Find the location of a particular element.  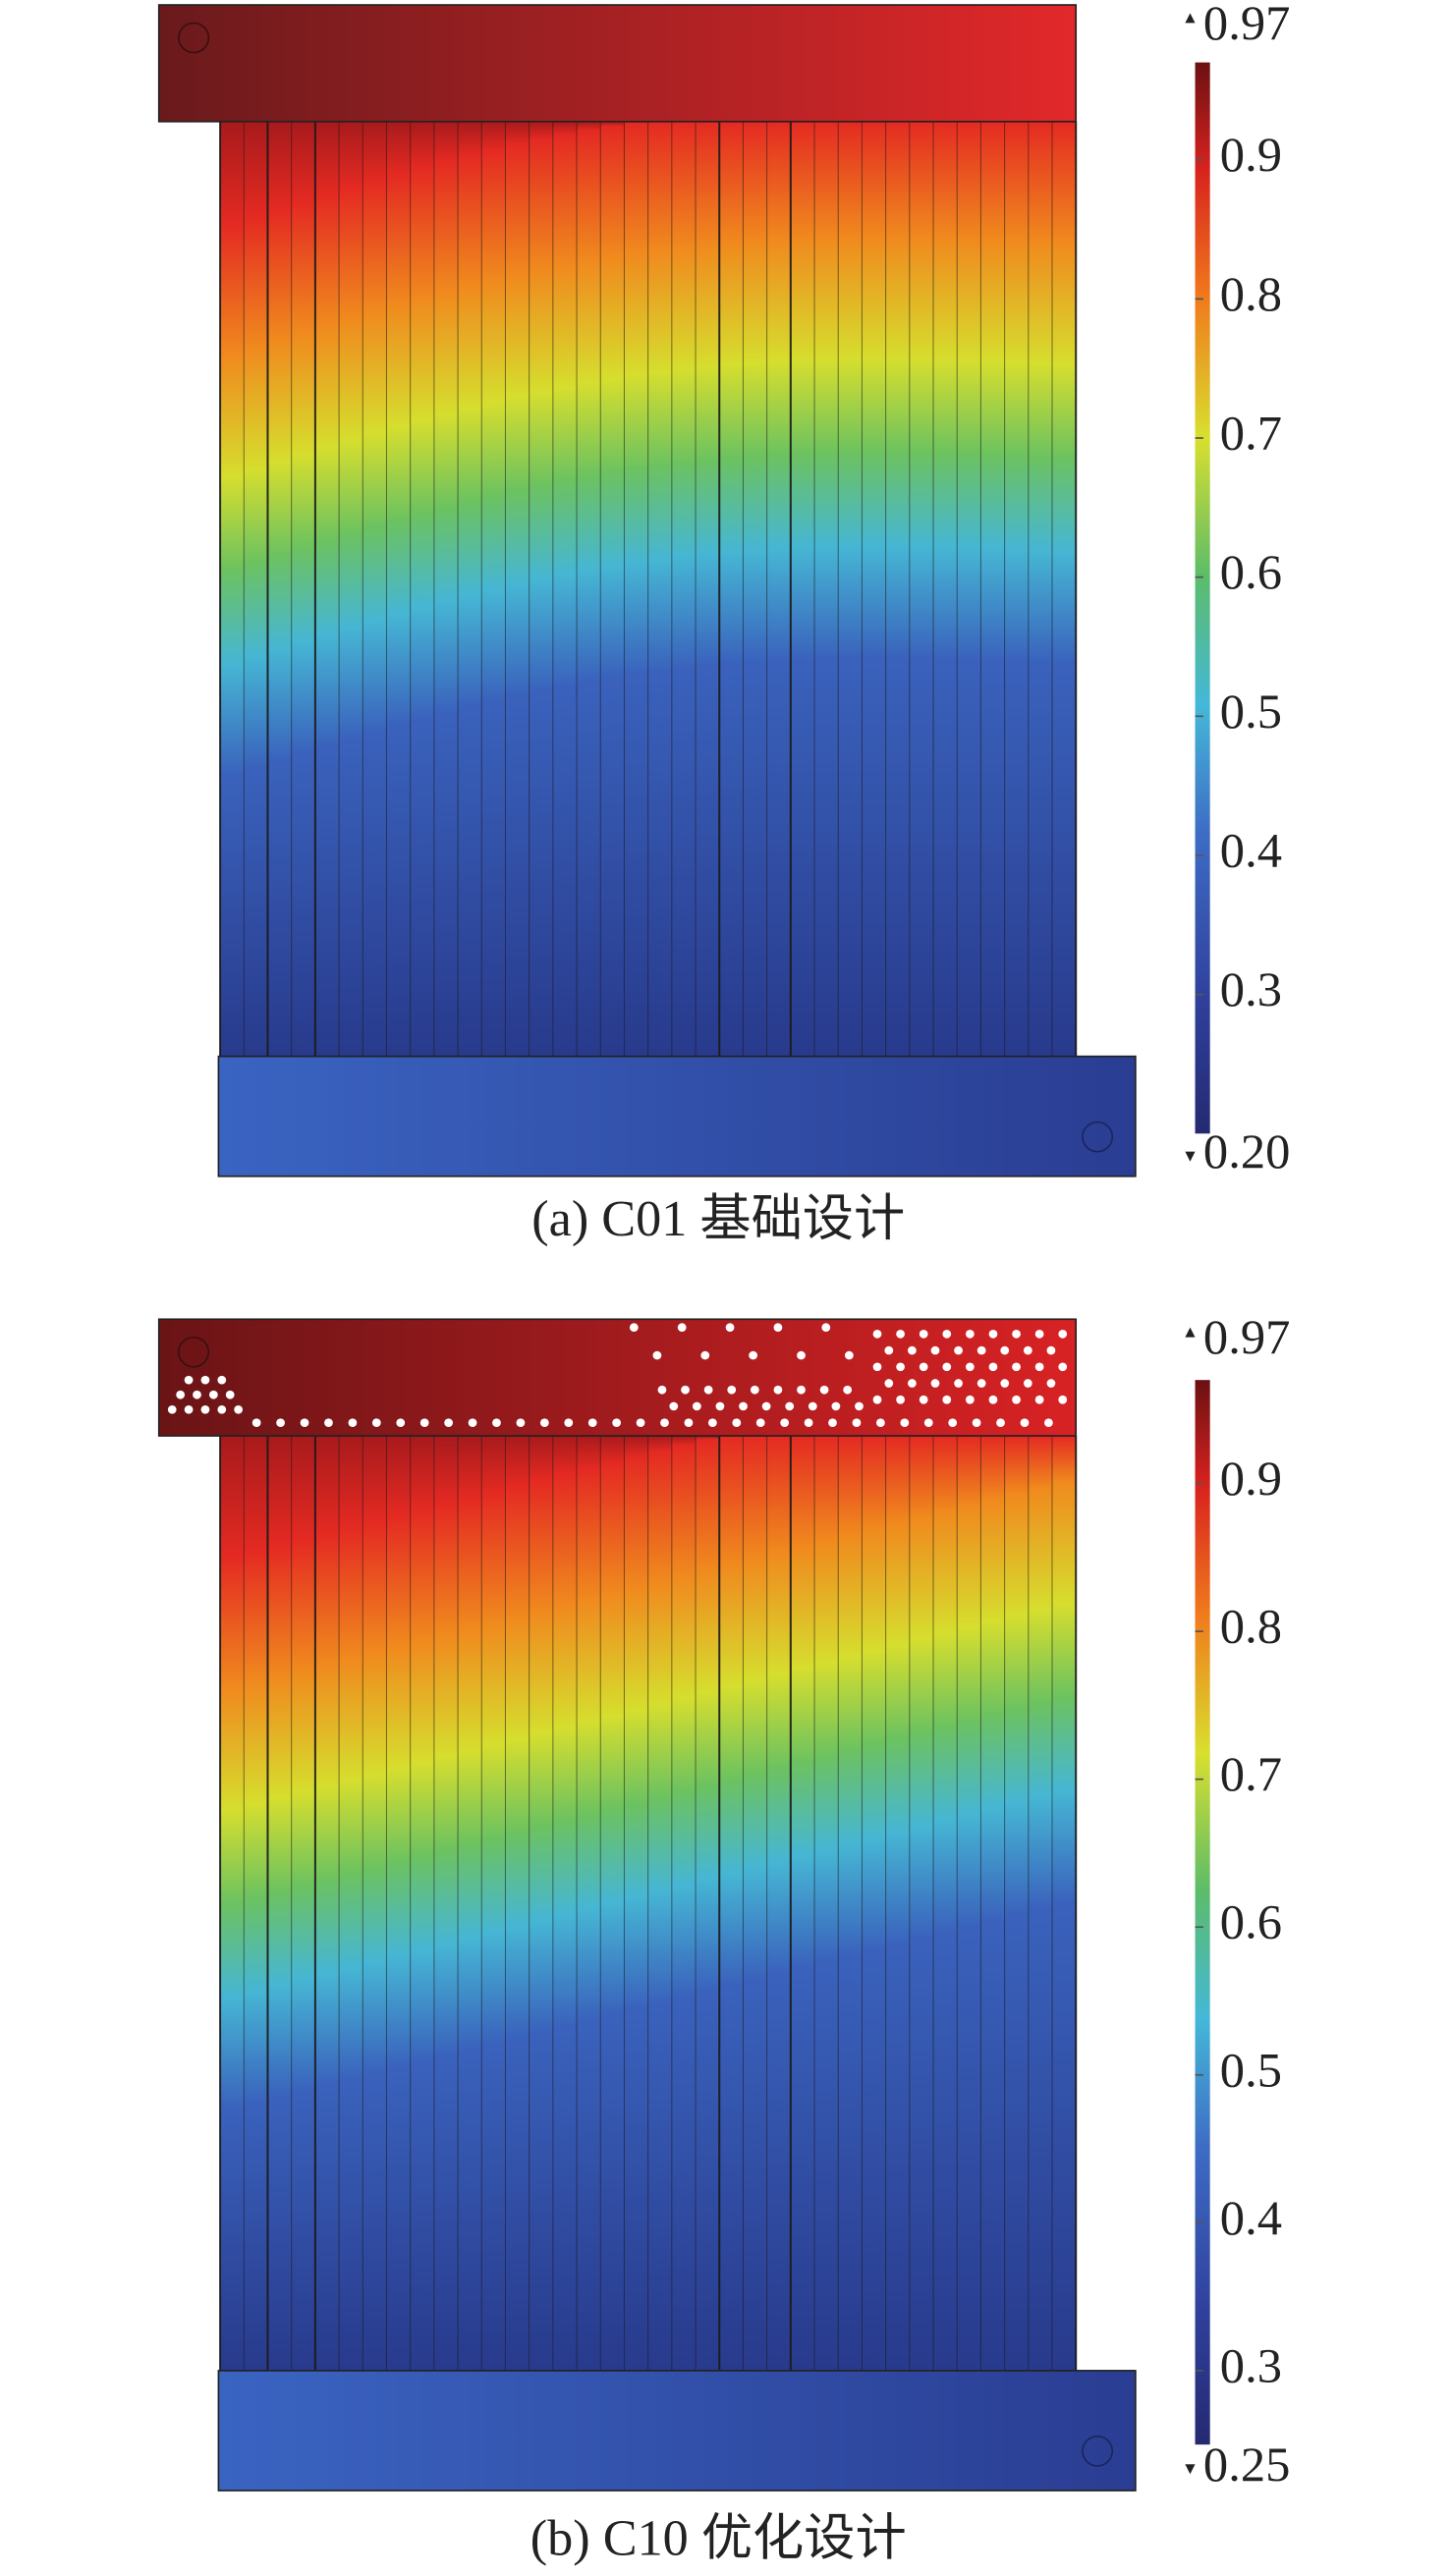

colorbar-tick-label: 0.7 is located at coordinates (1251, 434).